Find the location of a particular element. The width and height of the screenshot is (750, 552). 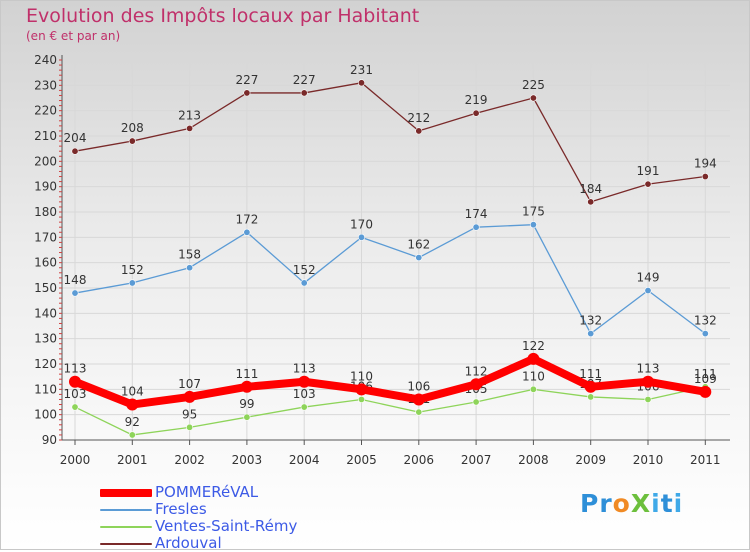

data-label-fresles: 162 is located at coordinates (418, 245).